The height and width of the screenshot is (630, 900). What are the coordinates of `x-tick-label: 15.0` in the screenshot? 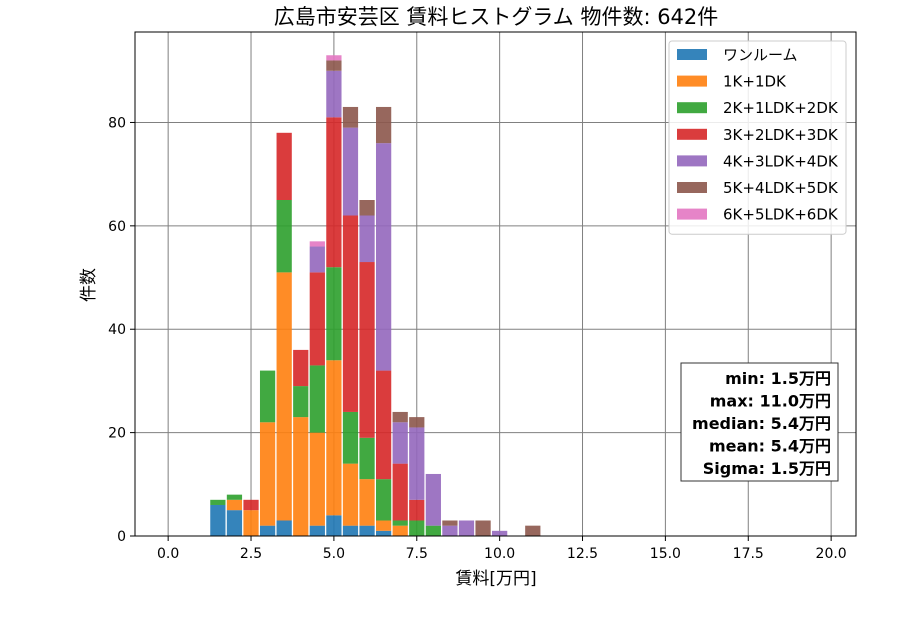 It's located at (665, 554).